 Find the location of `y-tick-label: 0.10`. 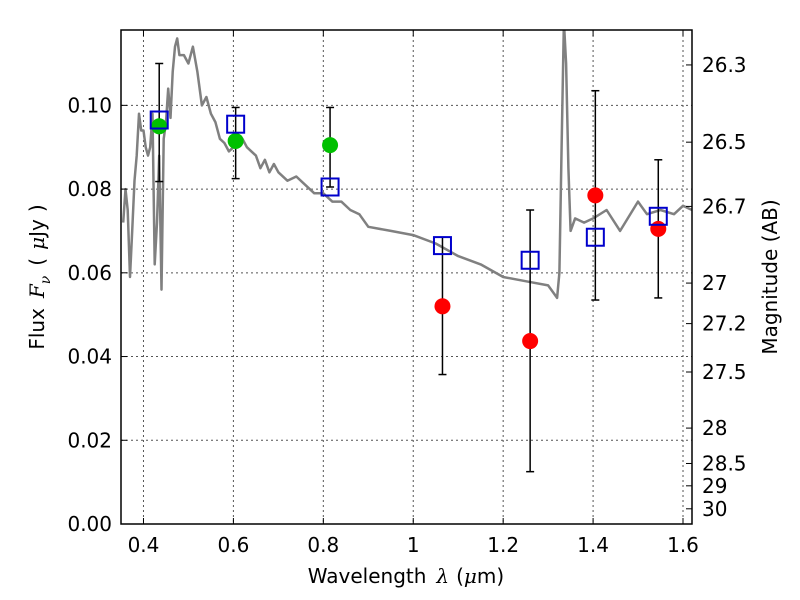

y-tick-label: 0.10 is located at coordinates (89, 105).